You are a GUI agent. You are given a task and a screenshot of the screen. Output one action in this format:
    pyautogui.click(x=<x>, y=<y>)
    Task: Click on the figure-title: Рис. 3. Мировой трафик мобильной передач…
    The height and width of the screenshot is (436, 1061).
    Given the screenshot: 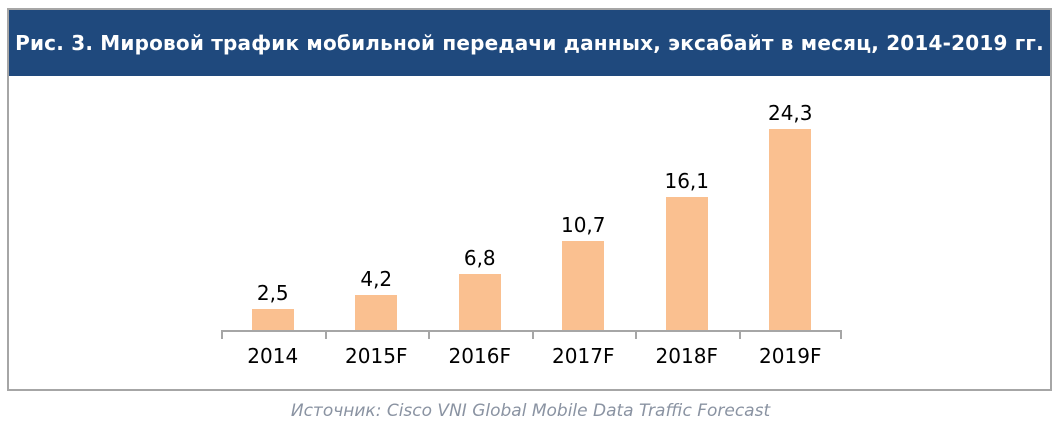 What is the action you would take?
    pyautogui.click(x=529, y=43)
    